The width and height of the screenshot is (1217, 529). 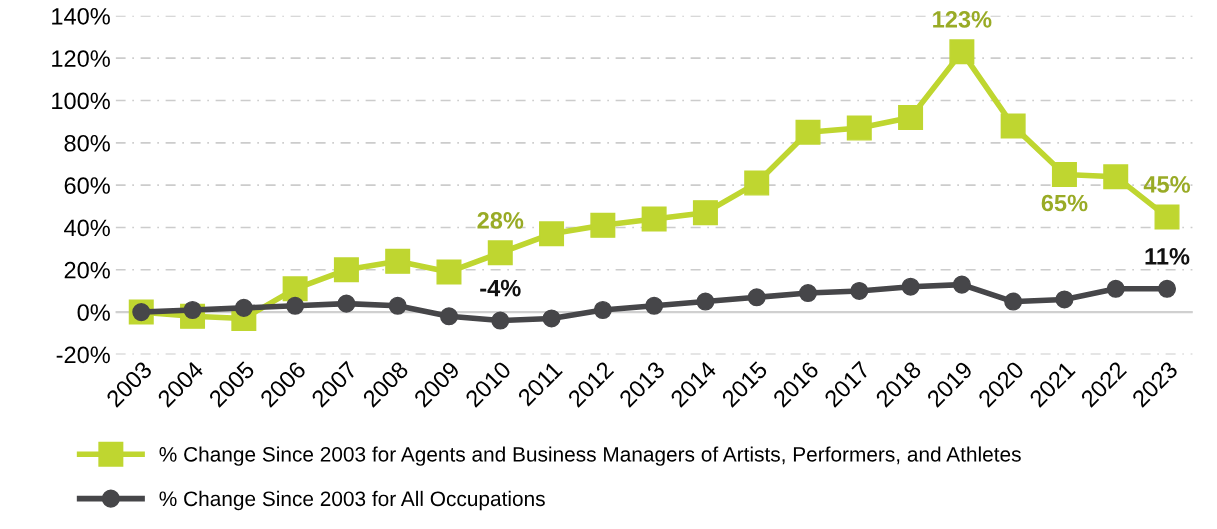 What do you see at coordinates (500, 220) in the screenshot?
I see `data-label: 28%` at bounding box center [500, 220].